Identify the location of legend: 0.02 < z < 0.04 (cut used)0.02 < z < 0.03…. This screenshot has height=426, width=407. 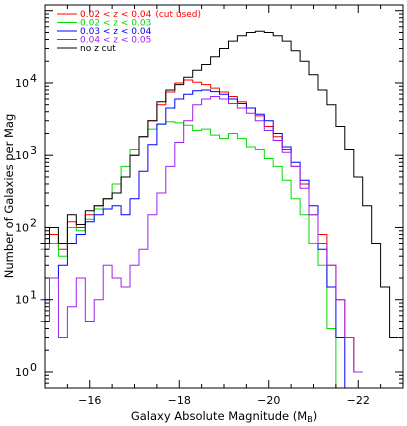
(129, 32).